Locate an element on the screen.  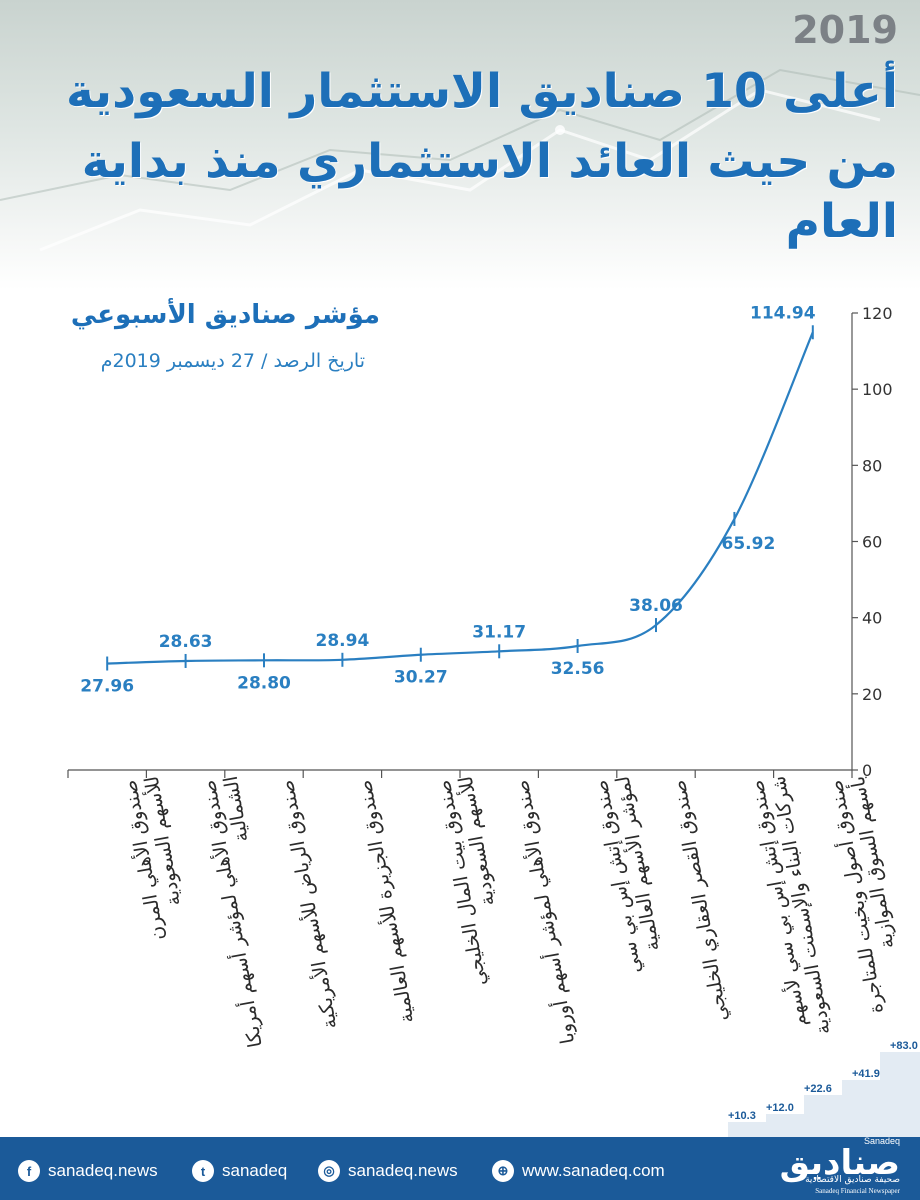
website-url: www.sanadeq.com is located at coordinates (593, 1170).